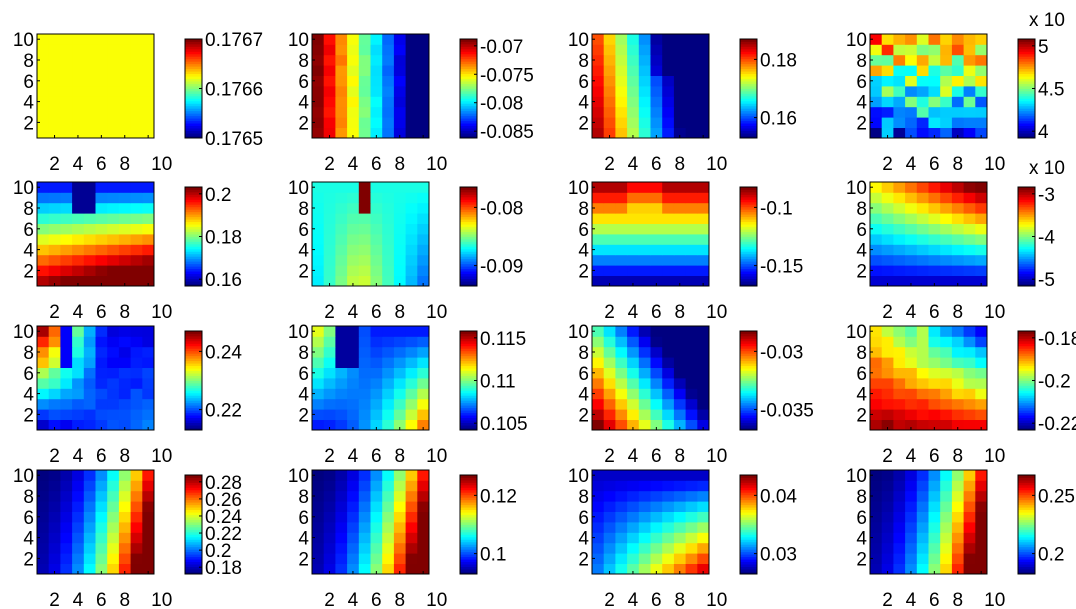 This screenshot has height=609, width=1076. Describe the element at coordinates (329, 456) in the screenshot. I see `x-tick-label: 2` at that location.